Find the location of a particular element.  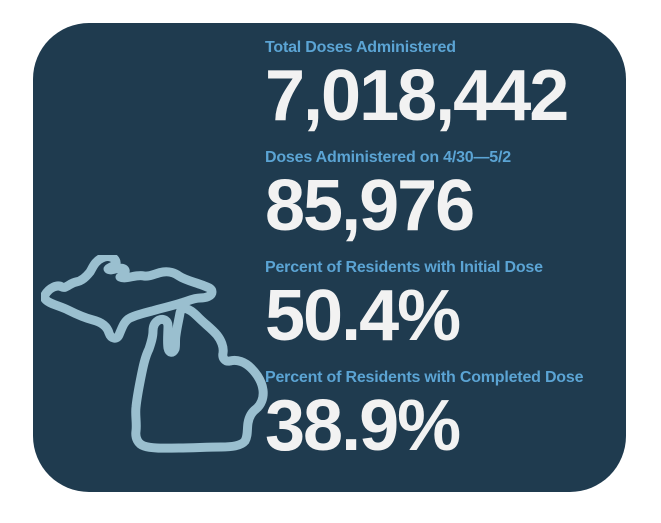

michigan-outline-icon is located at coordinates (154, 354).